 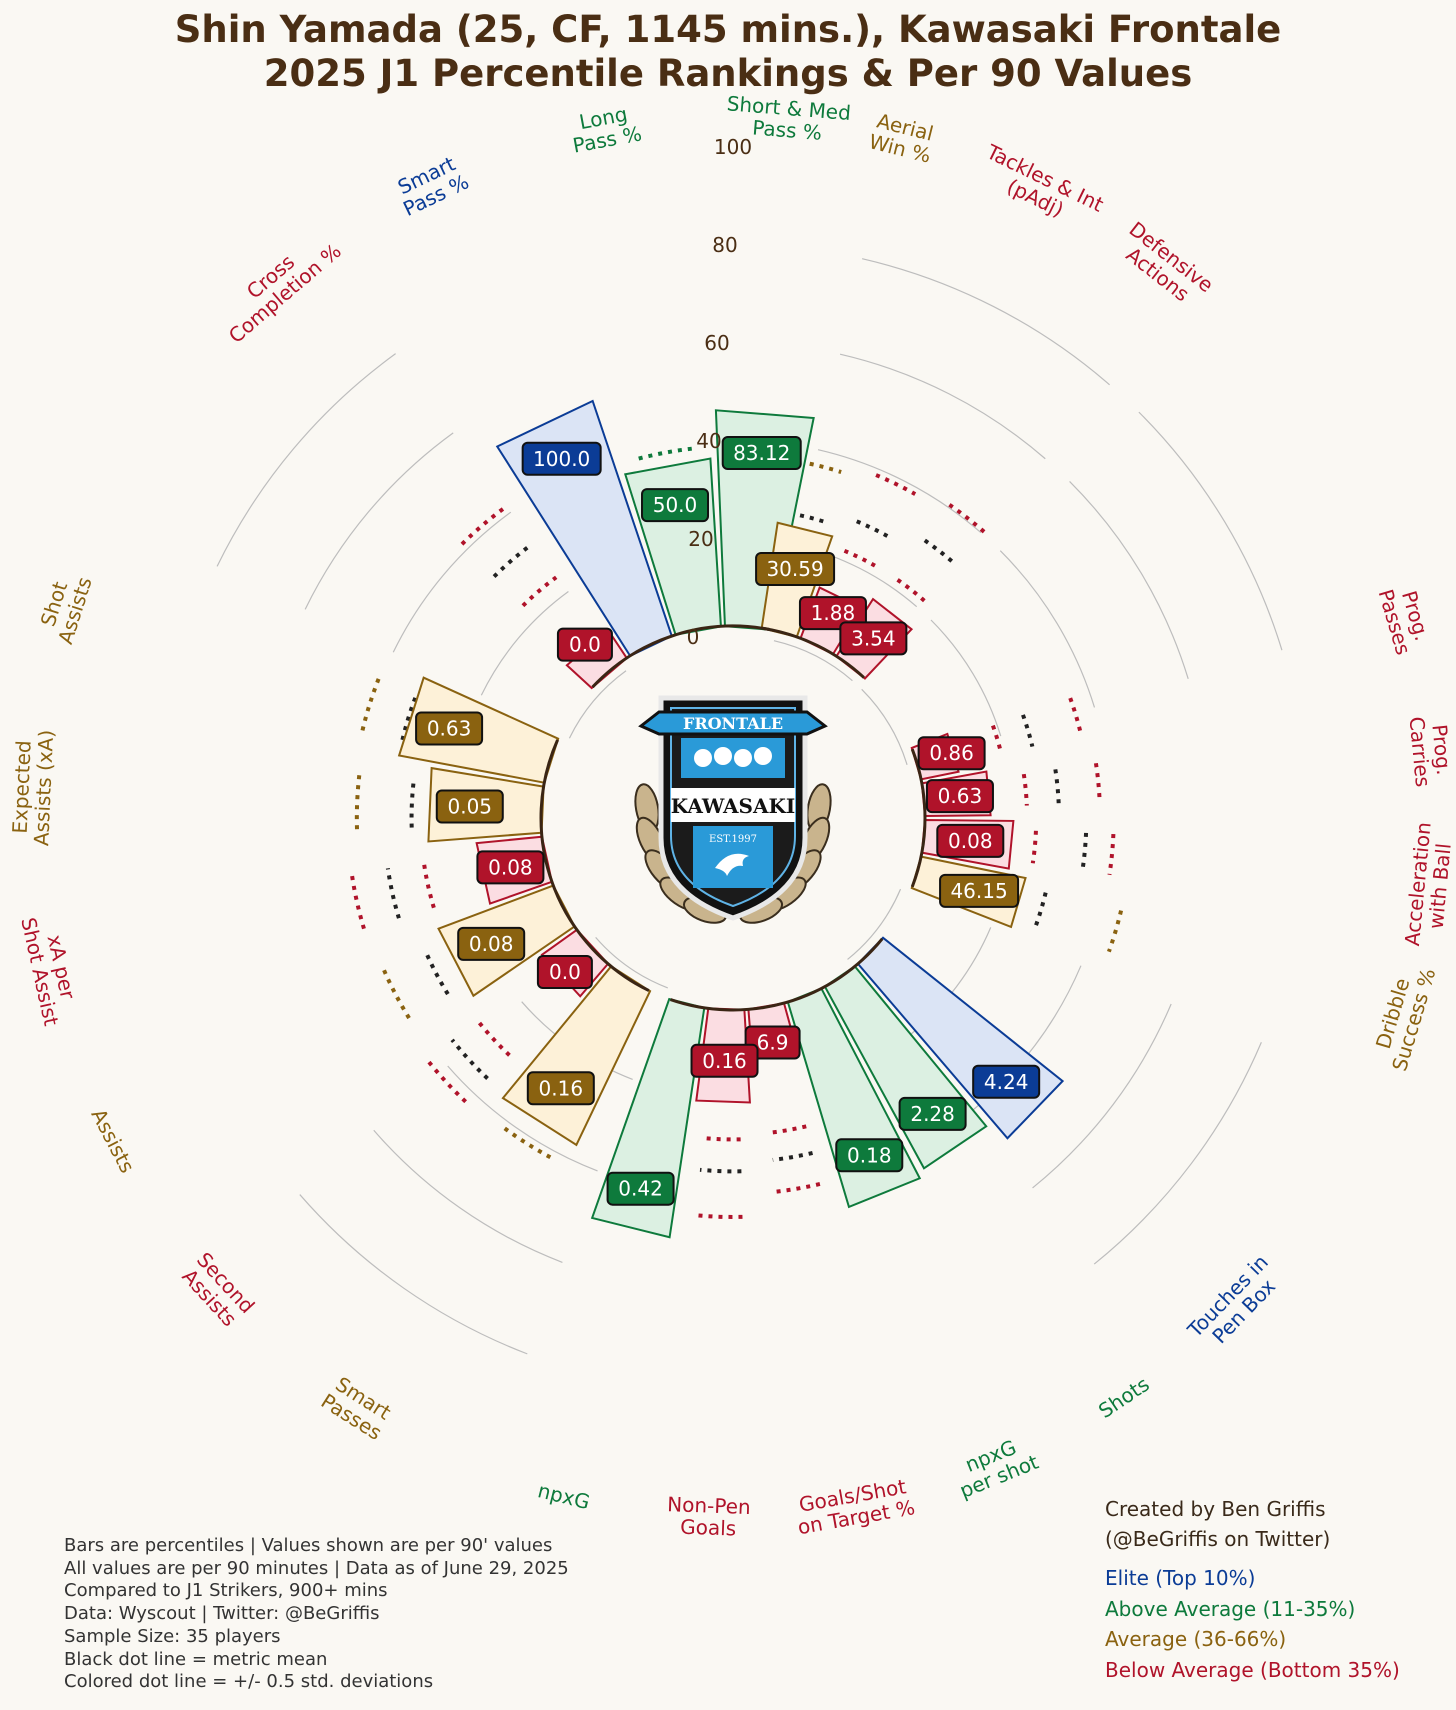 What do you see at coordinates (733, 147) in the screenshot?
I see `radial-tick-label: 100` at bounding box center [733, 147].